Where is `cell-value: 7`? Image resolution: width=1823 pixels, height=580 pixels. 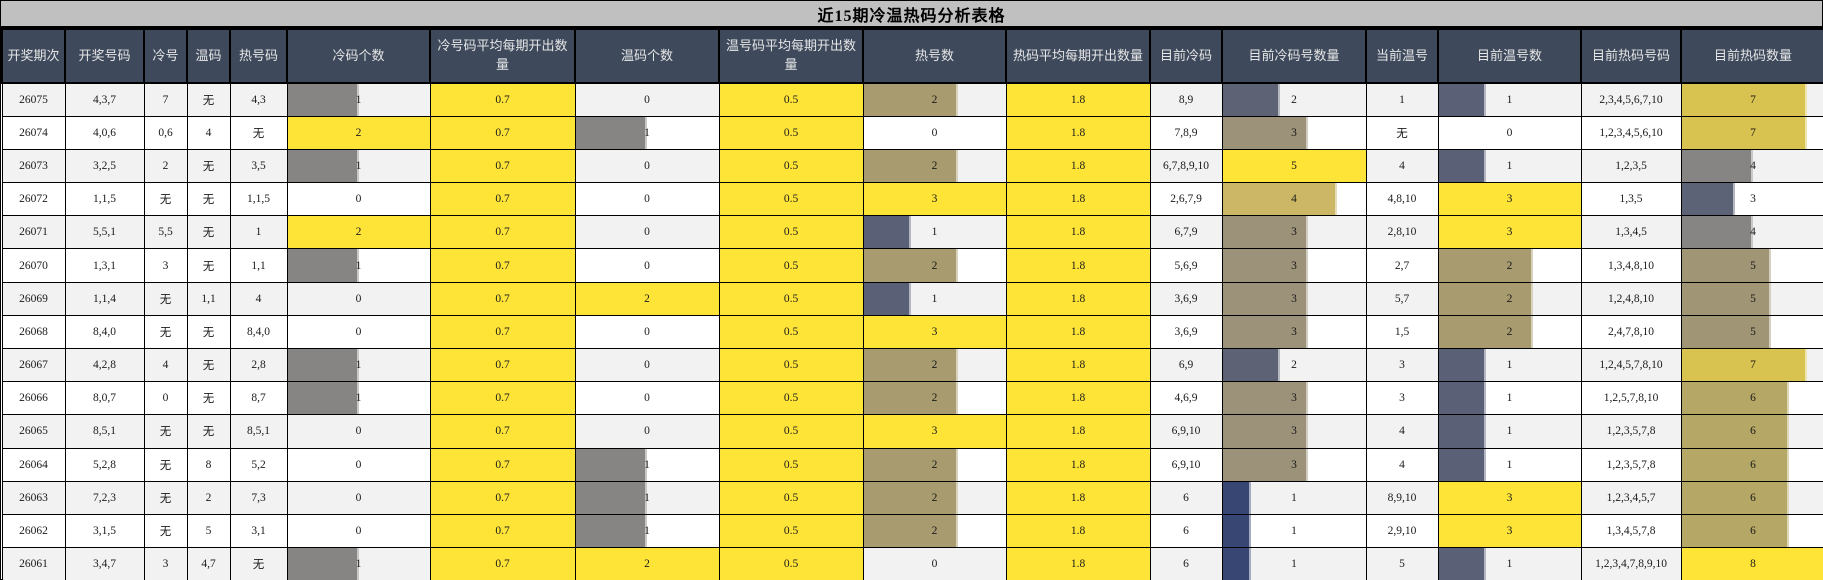 cell-value: 7 is located at coordinates (165, 99).